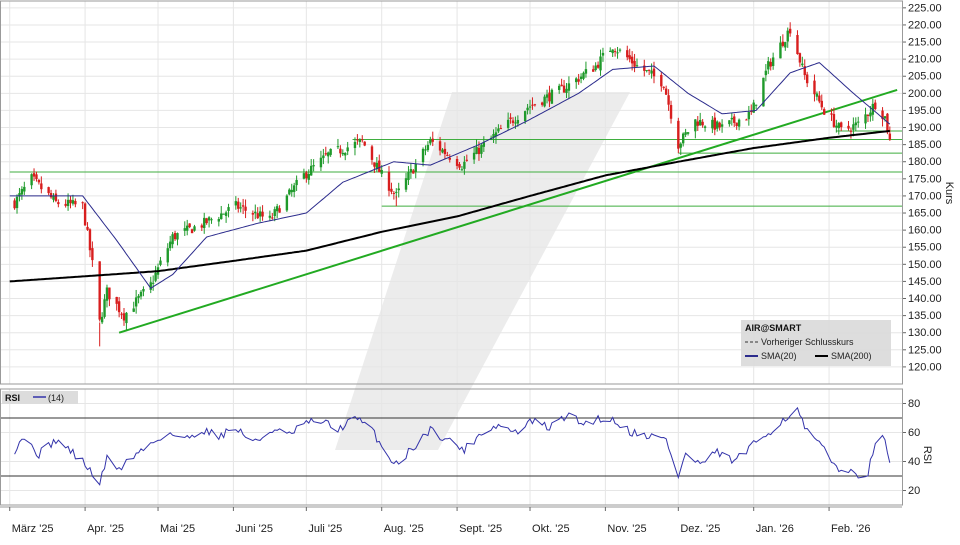 This screenshot has width=960, height=545. Describe the element at coordinates (925, 8) in the screenshot. I see `price-tick-label: 225.00` at that location.